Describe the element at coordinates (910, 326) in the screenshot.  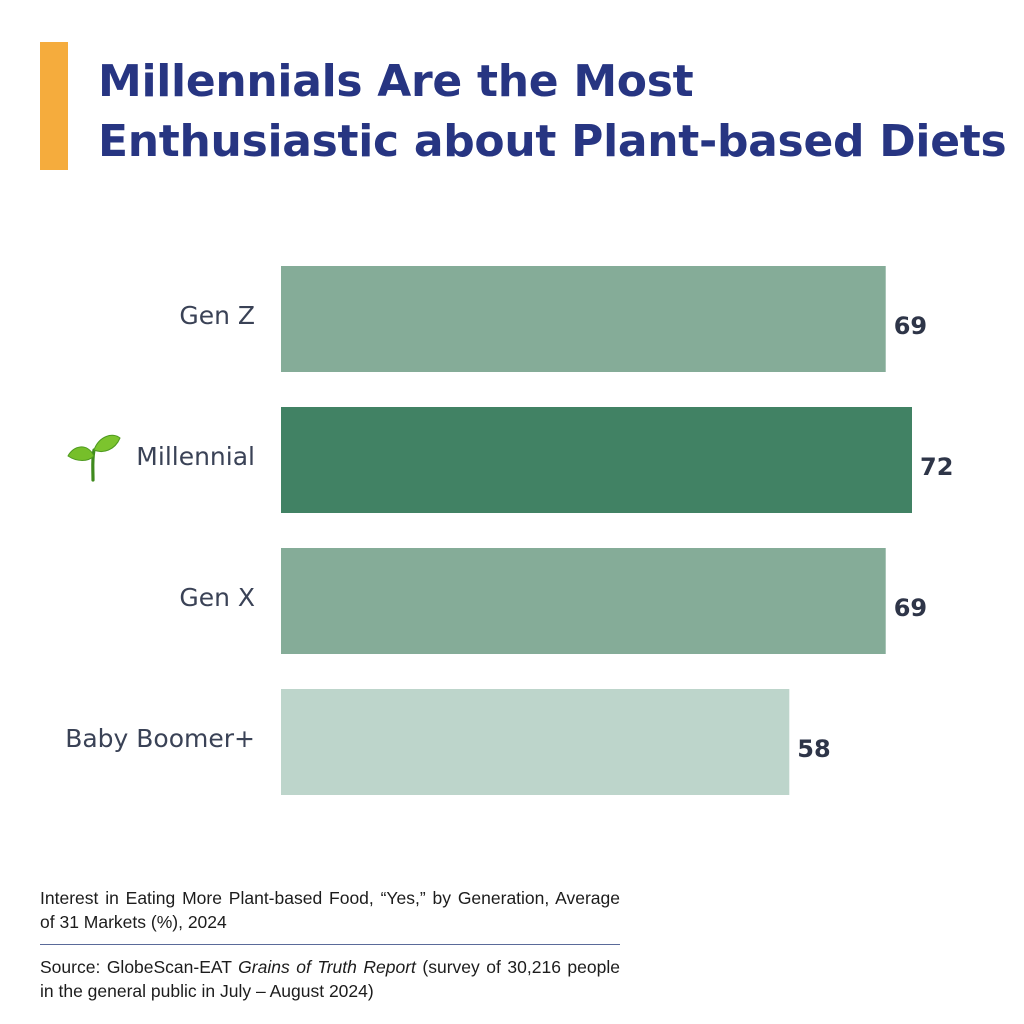
I see `value-label-gen-z: 69` at that location.